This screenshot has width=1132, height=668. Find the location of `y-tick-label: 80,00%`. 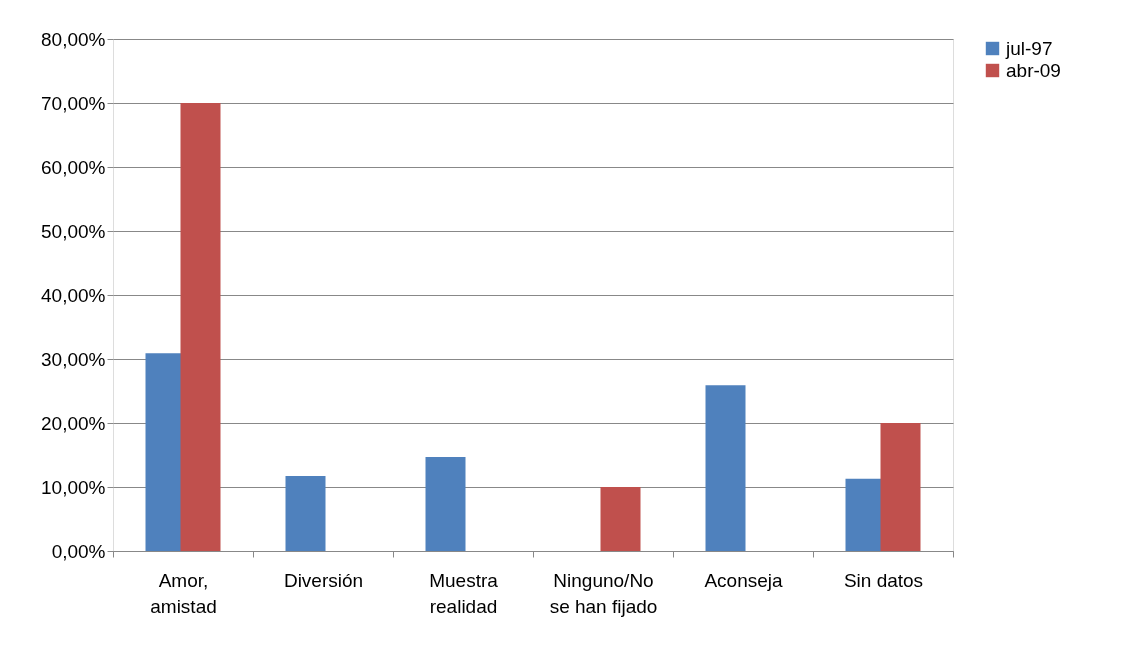

y-tick-label: 80,00% is located at coordinates (73, 39).